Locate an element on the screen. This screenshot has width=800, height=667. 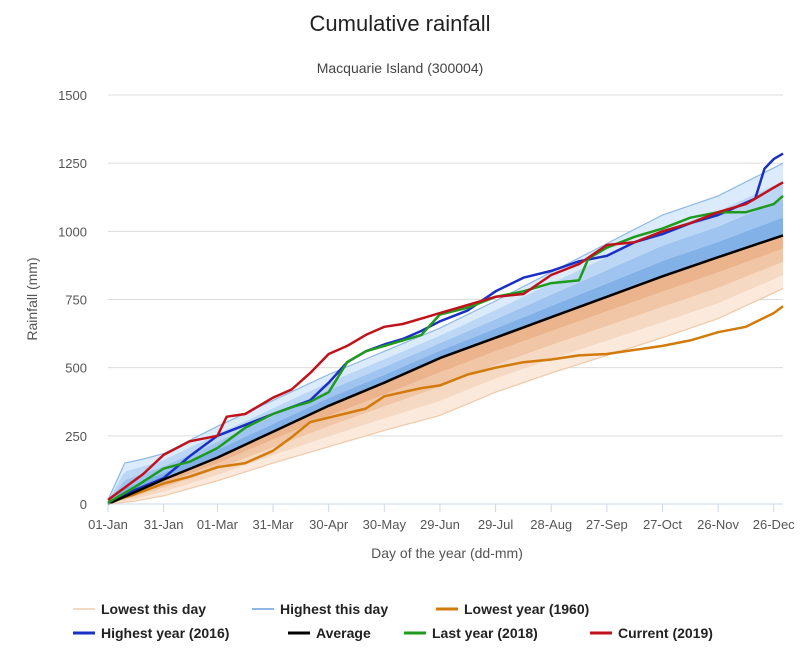
x-tick-label: 27-Sep is located at coordinates (607, 524).